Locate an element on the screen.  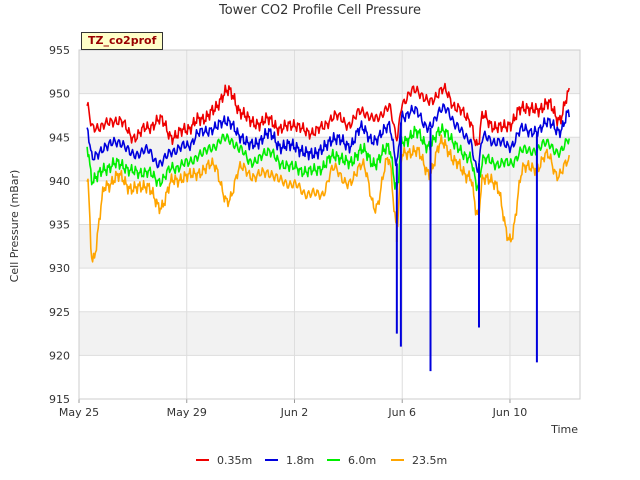
y-tick-label: 935 is located at coordinates (59, 225).